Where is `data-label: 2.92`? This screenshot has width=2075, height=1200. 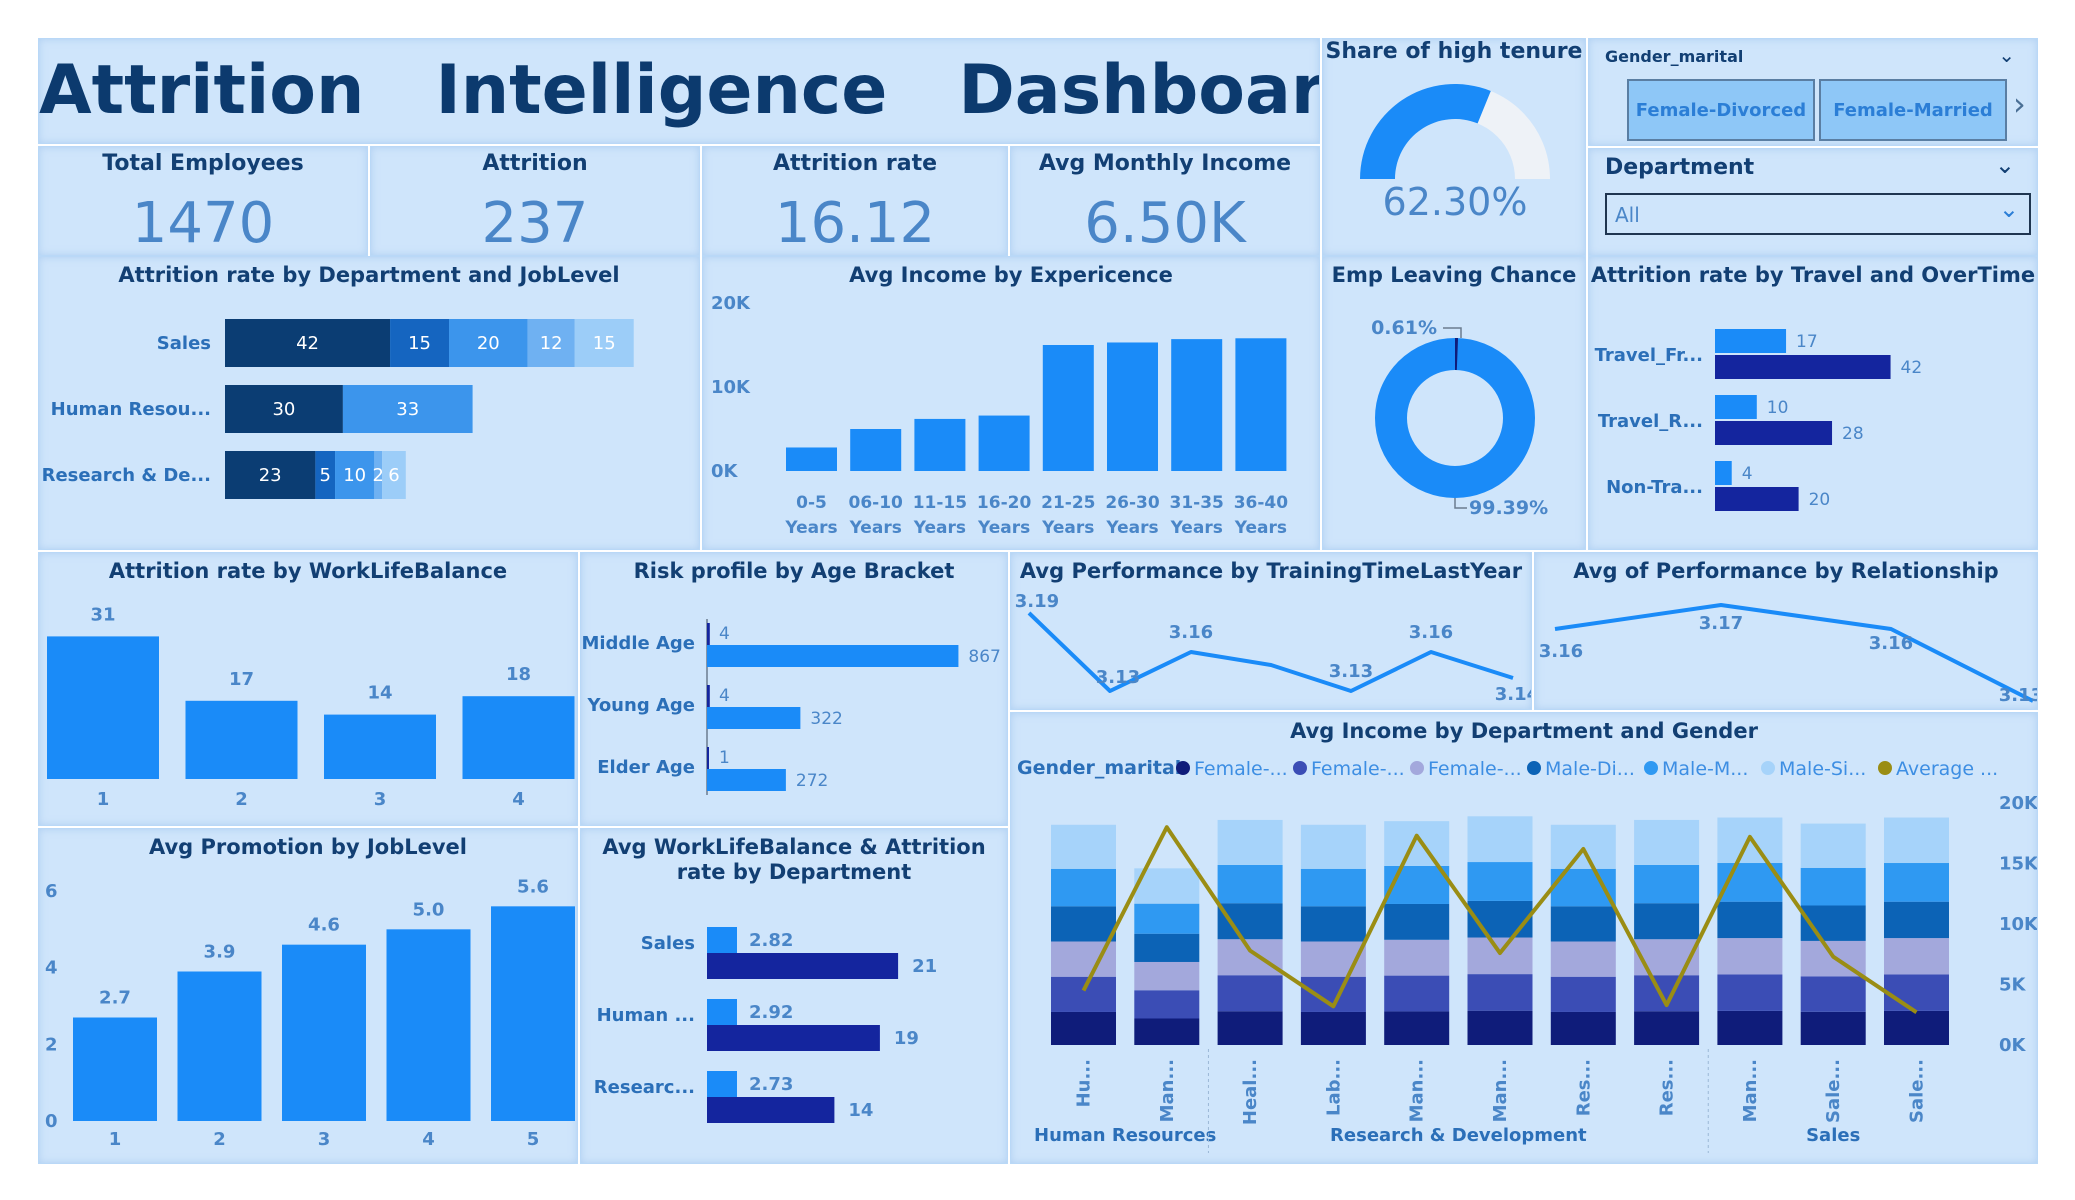
data-label: 2.92 is located at coordinates (771, 1012).